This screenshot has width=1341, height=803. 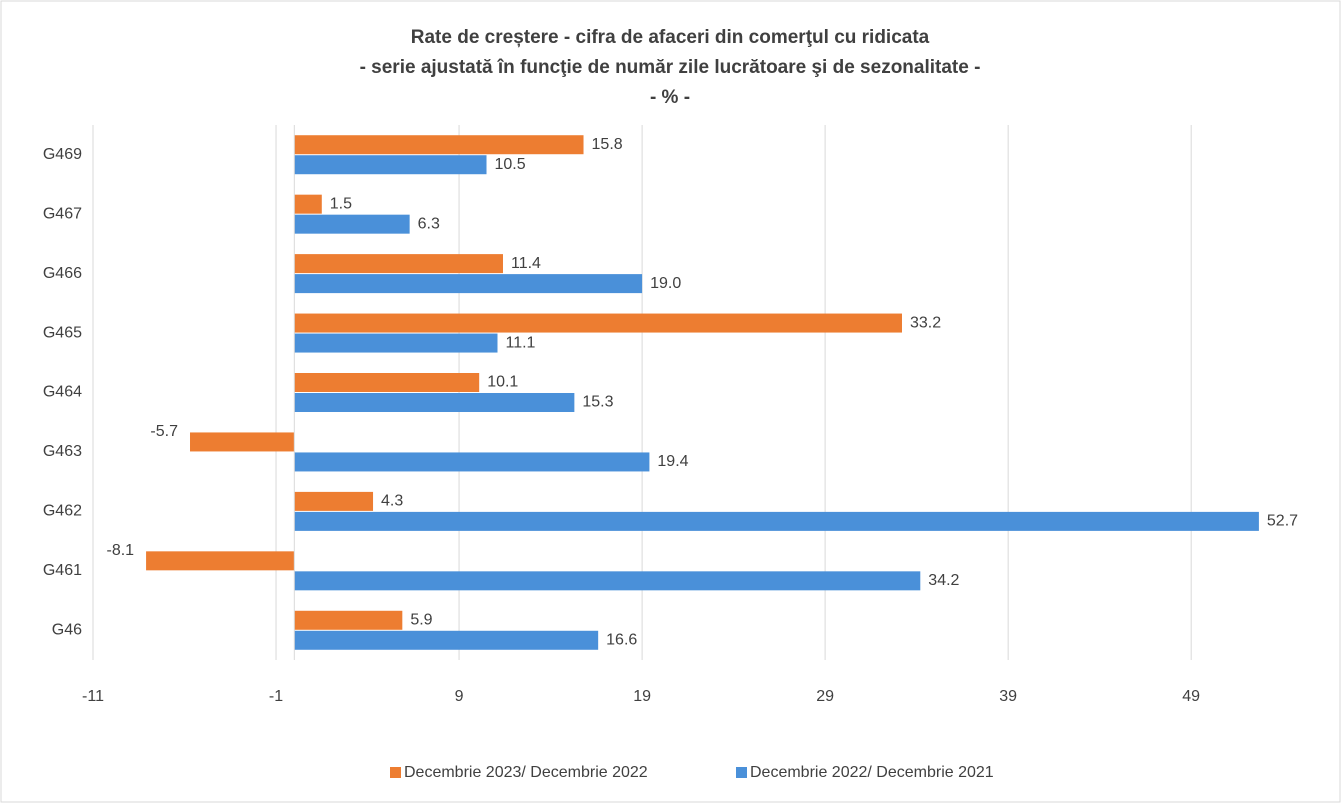 I want to click on data-label: 15.3, so click(x=597, y=402).